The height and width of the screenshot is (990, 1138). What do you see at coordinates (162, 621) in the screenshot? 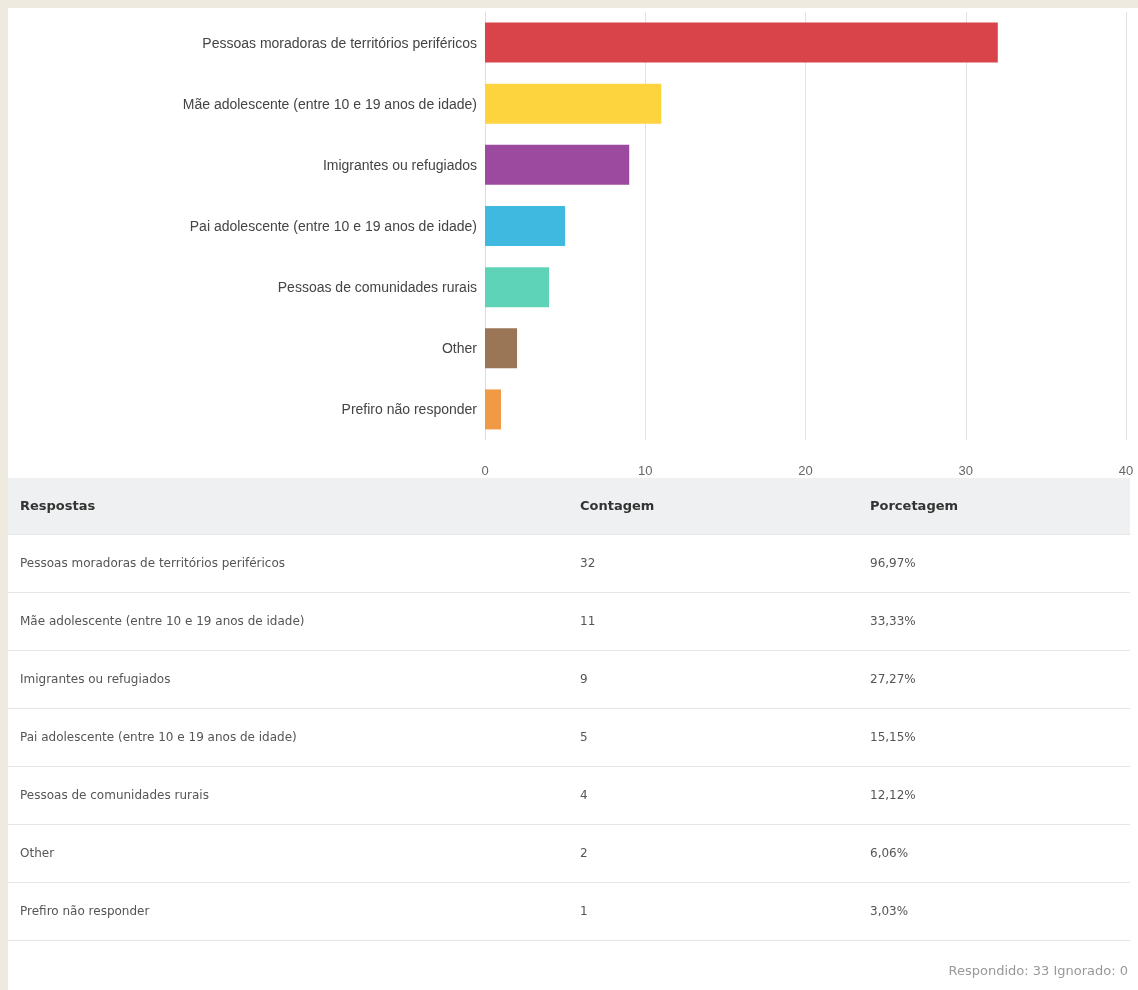
I see `category-label: Mãe adolescente (entre 10 e 19 anos de idade)` at bounding box center [162, 621].